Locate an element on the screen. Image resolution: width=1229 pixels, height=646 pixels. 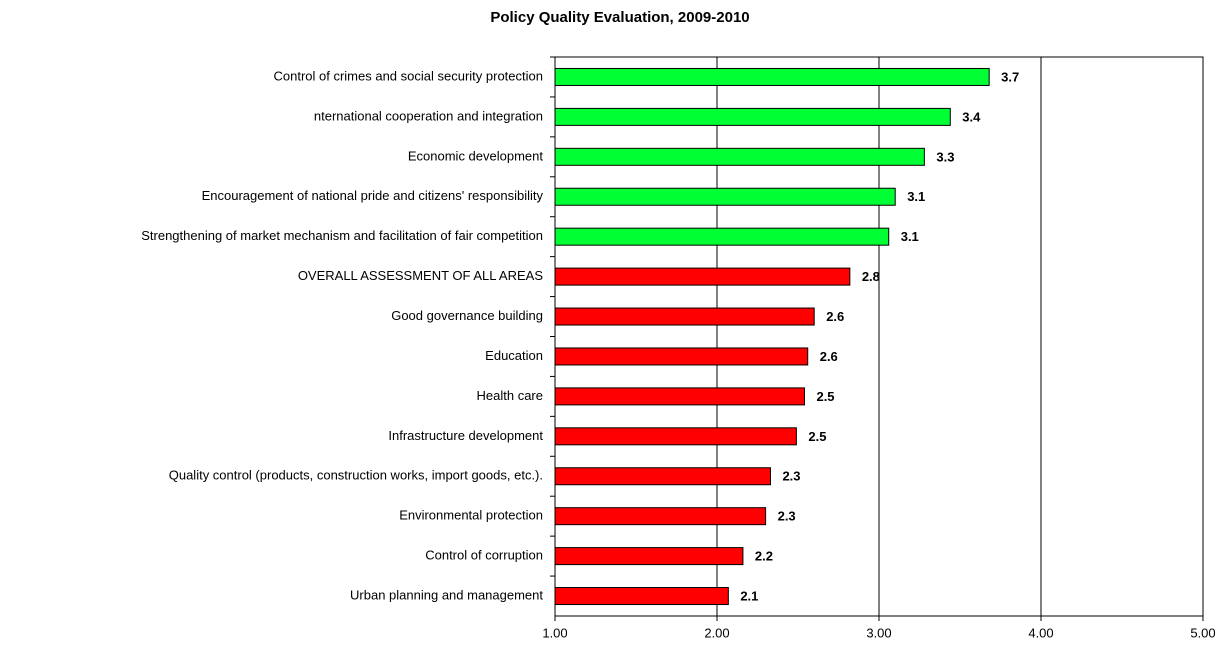
value-label: 2.1 is located at coordinates (749, 595).